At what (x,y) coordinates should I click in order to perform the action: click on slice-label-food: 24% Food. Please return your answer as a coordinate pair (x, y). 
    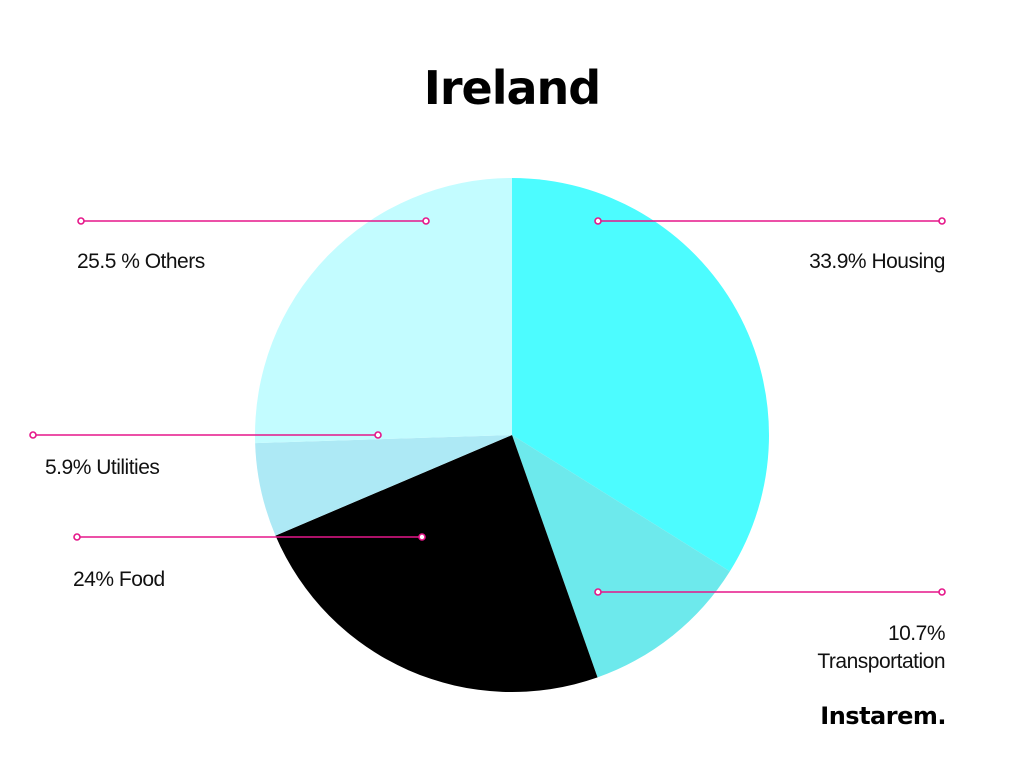
    Looking at the image, I should click on (119, 579).